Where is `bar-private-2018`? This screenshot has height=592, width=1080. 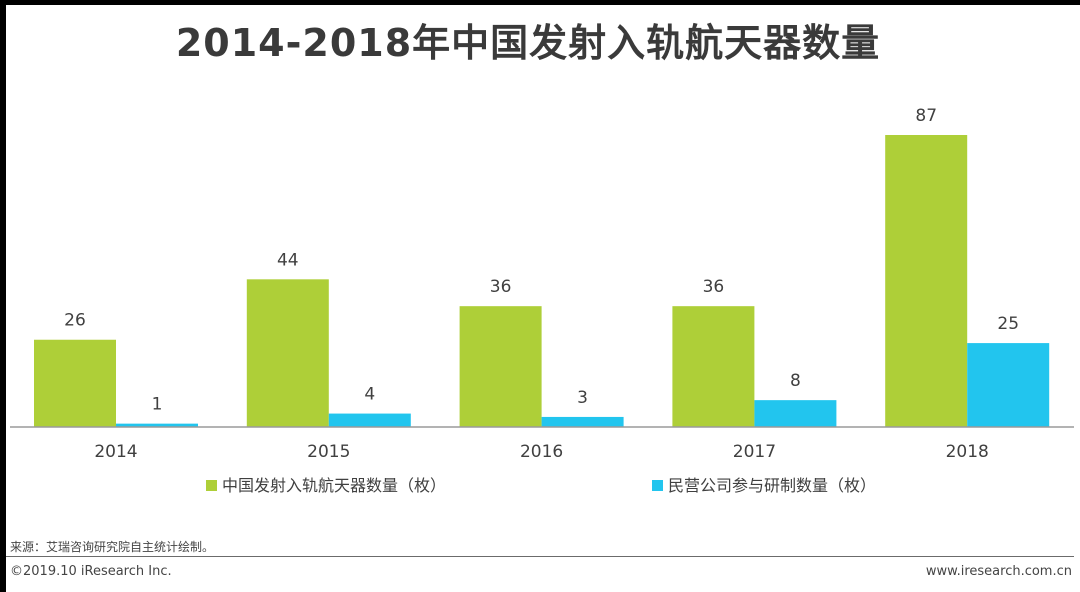 bar-private-2018 is located at coordinates (1008, 385).